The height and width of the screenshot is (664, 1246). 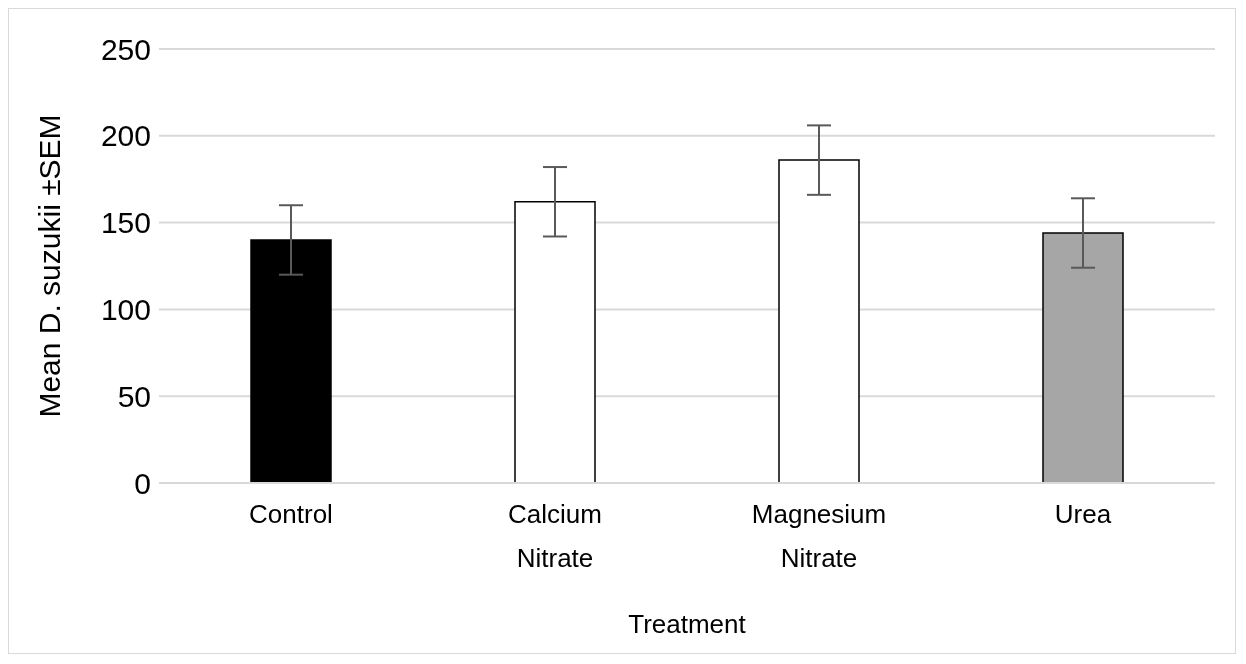 What do you see at coordinates (125, 223) in the screenshot?
I see `y-tick-label: 150` at bounding box center [125, 223].